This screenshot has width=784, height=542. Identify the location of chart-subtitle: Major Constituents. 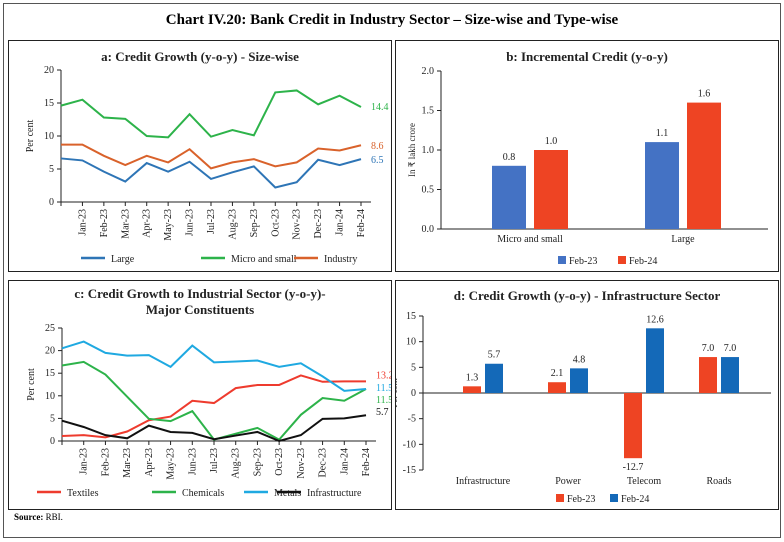
(200, 309).